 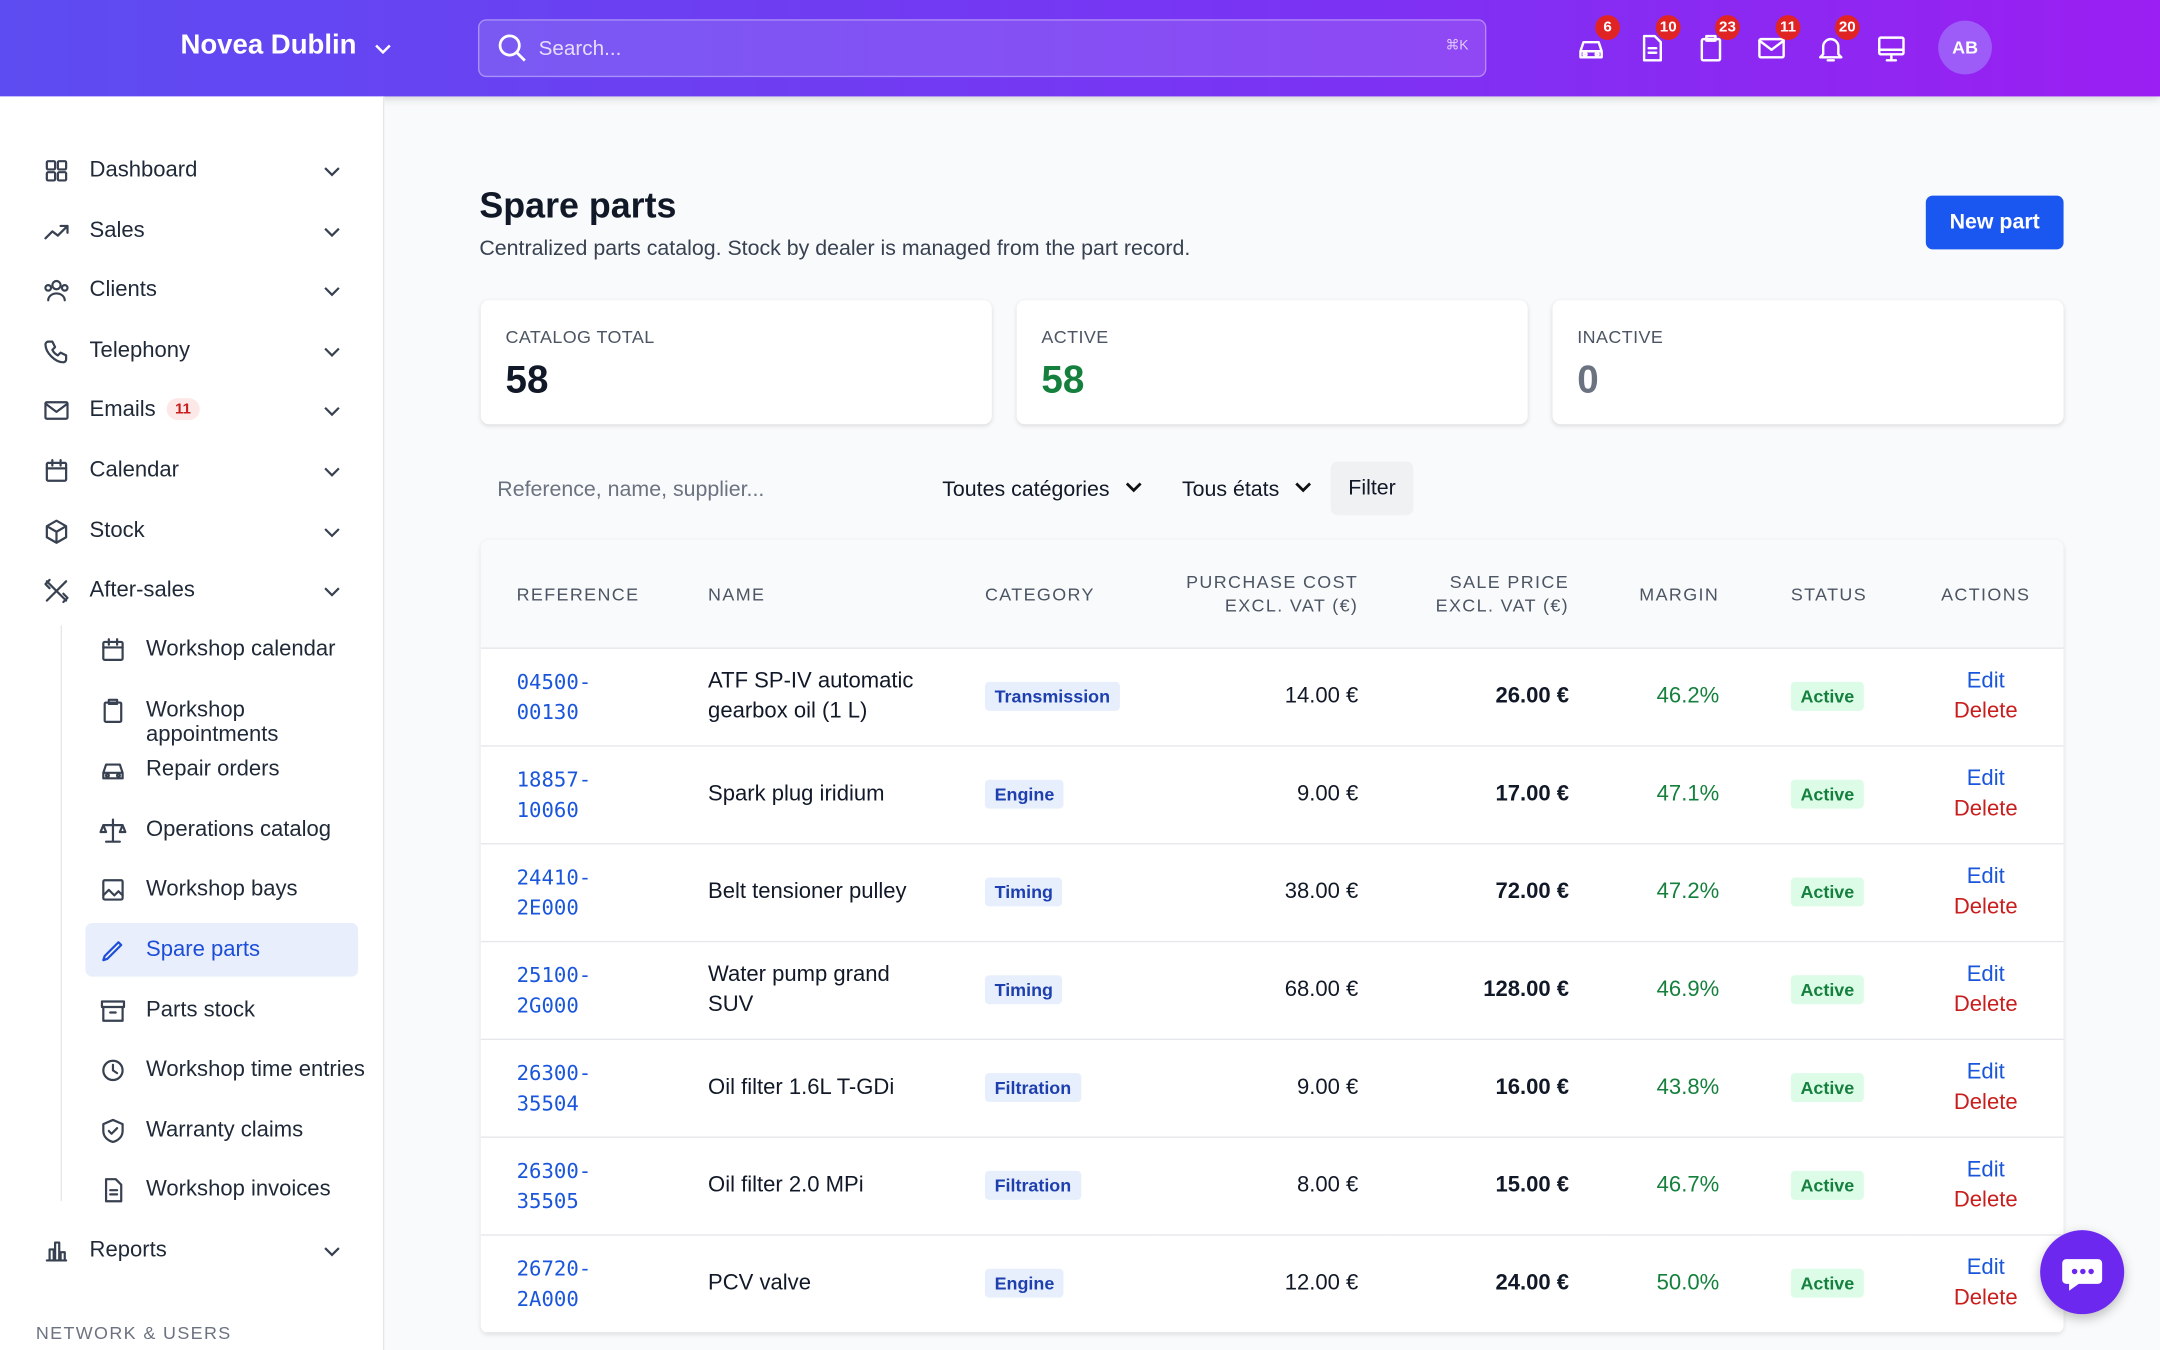 I want to click on top-icon: 20, so click(x=1838, y=39).